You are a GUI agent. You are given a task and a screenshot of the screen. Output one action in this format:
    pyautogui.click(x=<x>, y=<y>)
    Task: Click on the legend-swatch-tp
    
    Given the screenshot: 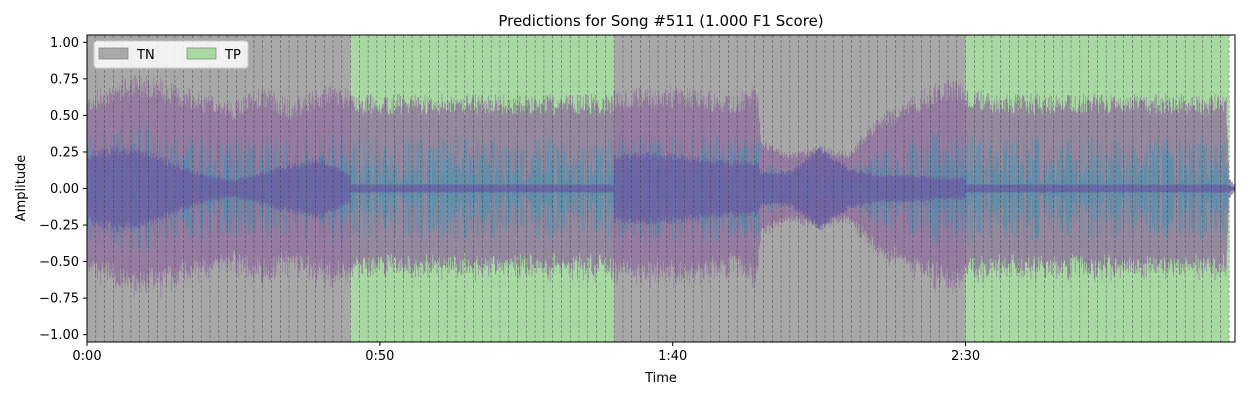 What is the action you would take?
    pyautogui.click(x=201, y=53)
    